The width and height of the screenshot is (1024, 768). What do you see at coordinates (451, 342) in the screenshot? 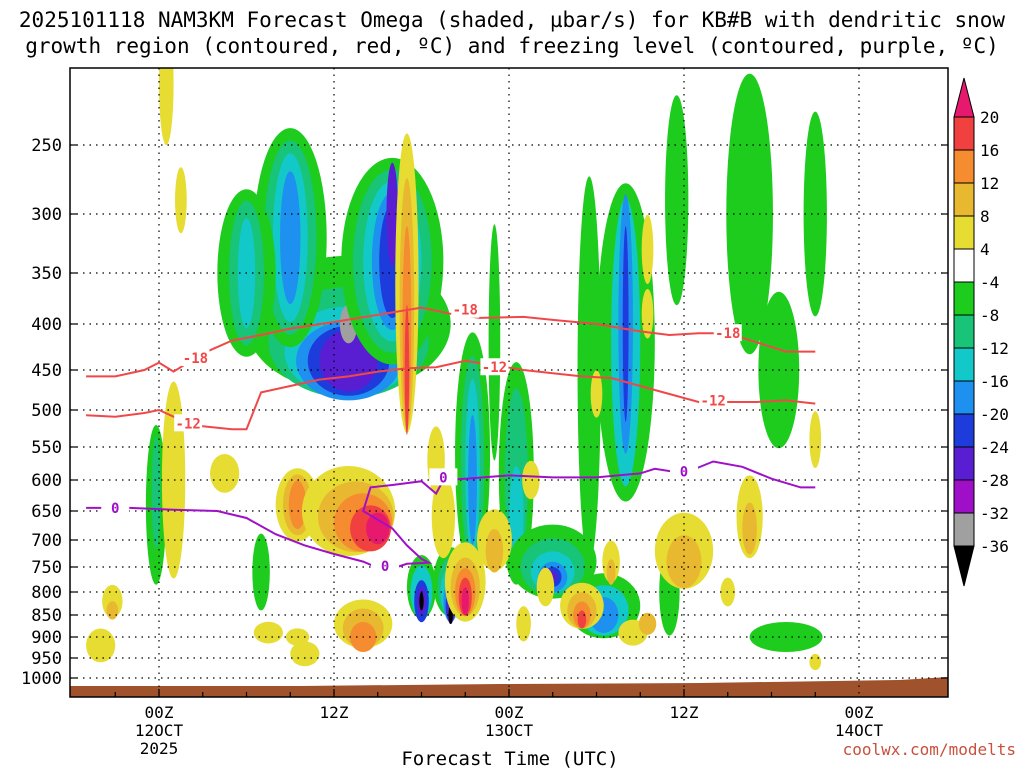
I see `dgz-contour-minus18` at bounding box center [451, 342].